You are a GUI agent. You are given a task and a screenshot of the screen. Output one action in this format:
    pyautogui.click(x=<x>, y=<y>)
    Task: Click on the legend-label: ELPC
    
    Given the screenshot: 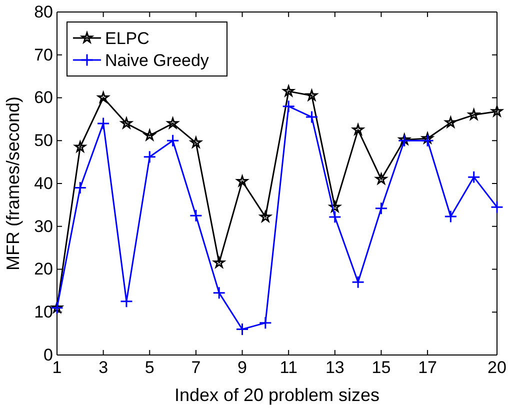 What is the action you would take?
    pyautogui.click(x=127, y=38)
    